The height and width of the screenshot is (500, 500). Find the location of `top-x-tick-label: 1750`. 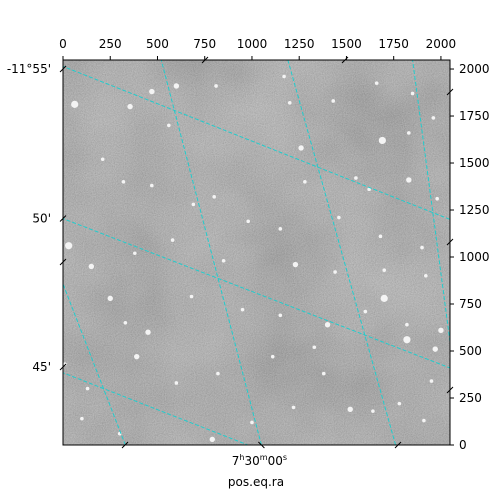

top-x-tick-label: 1750 is located at coordinates (393, 44).